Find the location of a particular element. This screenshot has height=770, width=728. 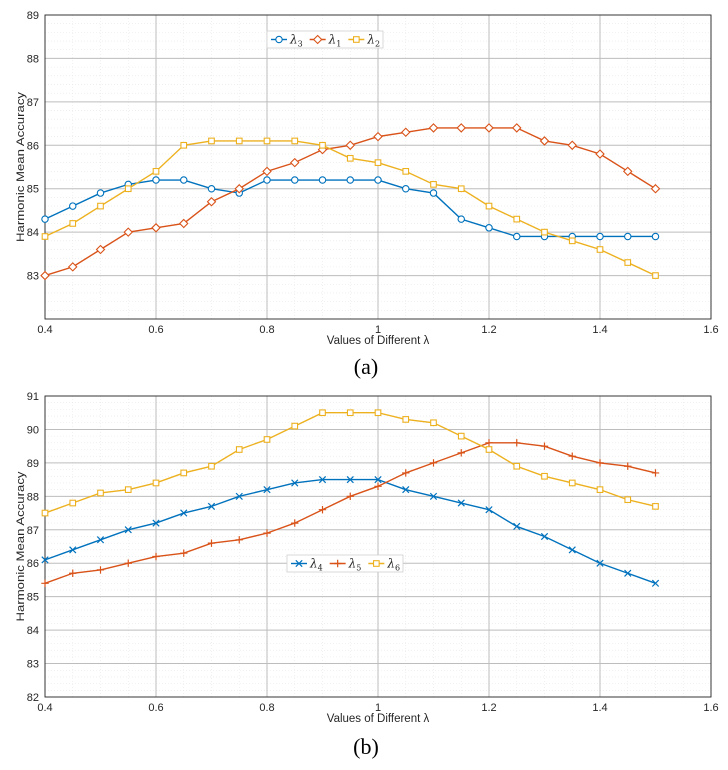

legend-subscript: 3 is located at coordinates (300, 44).